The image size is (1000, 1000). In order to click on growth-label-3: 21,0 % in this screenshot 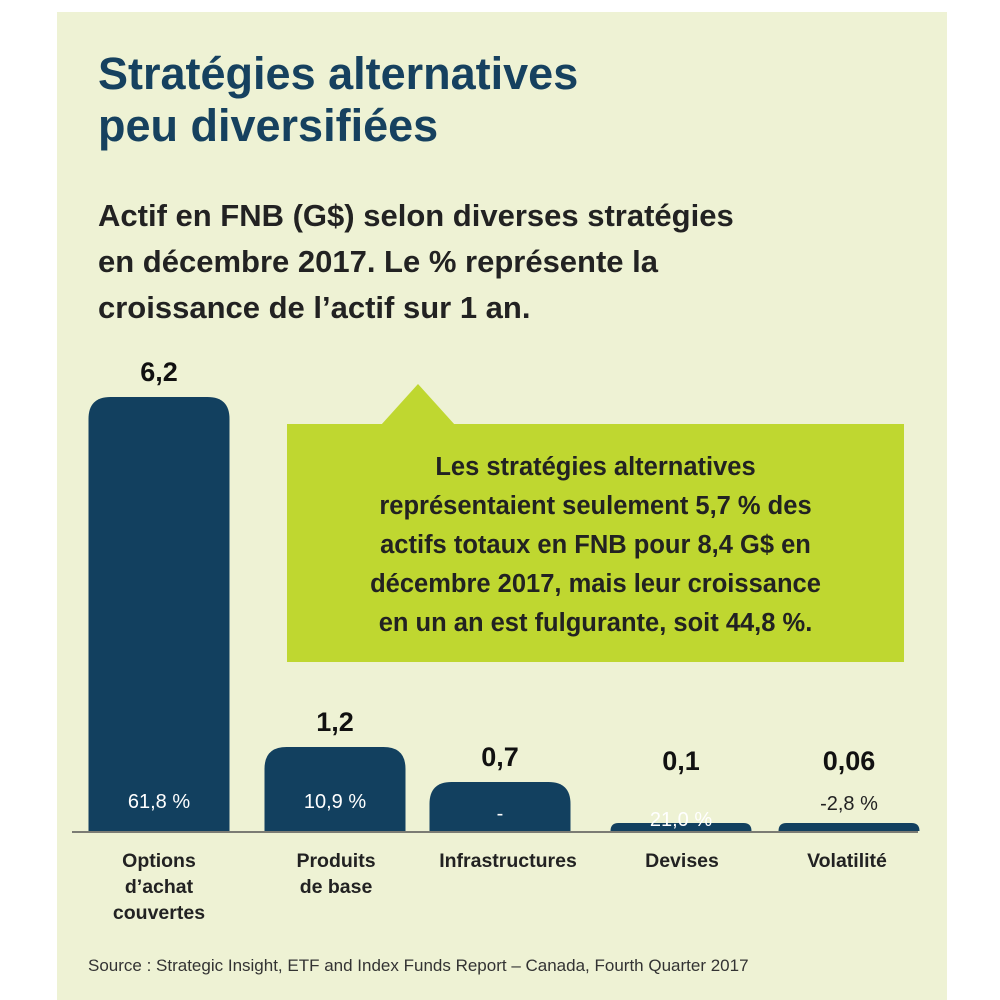, I will do `click(681, 820)`.